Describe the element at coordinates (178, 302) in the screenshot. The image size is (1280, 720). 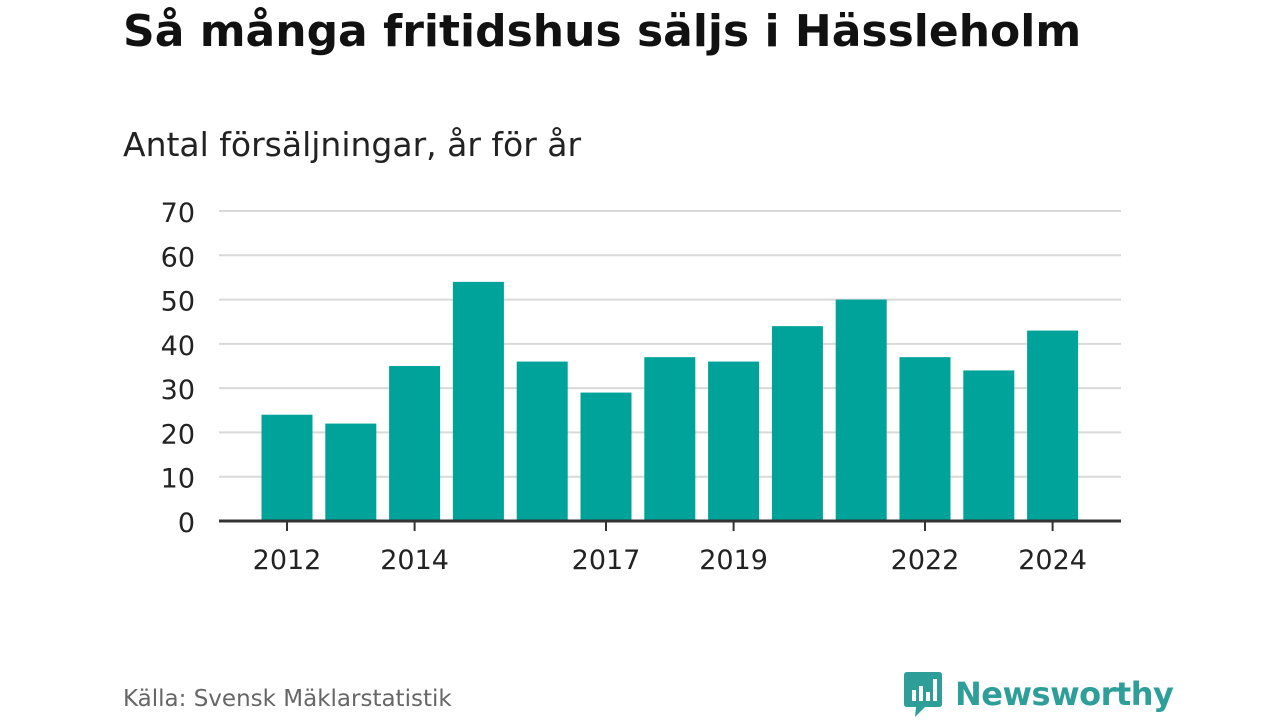
I see `y-tick-label: 50` at that location.